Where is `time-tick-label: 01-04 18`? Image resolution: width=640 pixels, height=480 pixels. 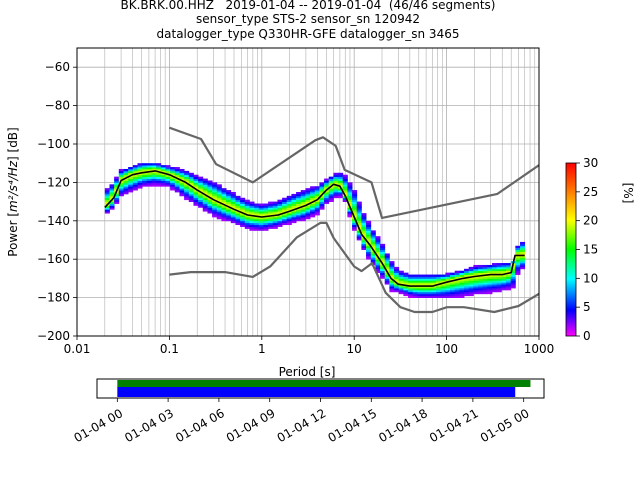 time-tick-label: 01-04 18 is located at coordinates (403, 425).